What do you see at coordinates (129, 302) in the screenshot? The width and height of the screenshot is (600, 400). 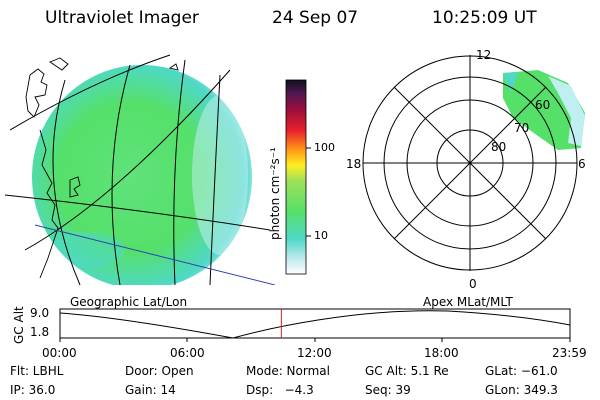 I see `geographic-label: Geographic Lat/Lon` at bounding box center [129, 302].